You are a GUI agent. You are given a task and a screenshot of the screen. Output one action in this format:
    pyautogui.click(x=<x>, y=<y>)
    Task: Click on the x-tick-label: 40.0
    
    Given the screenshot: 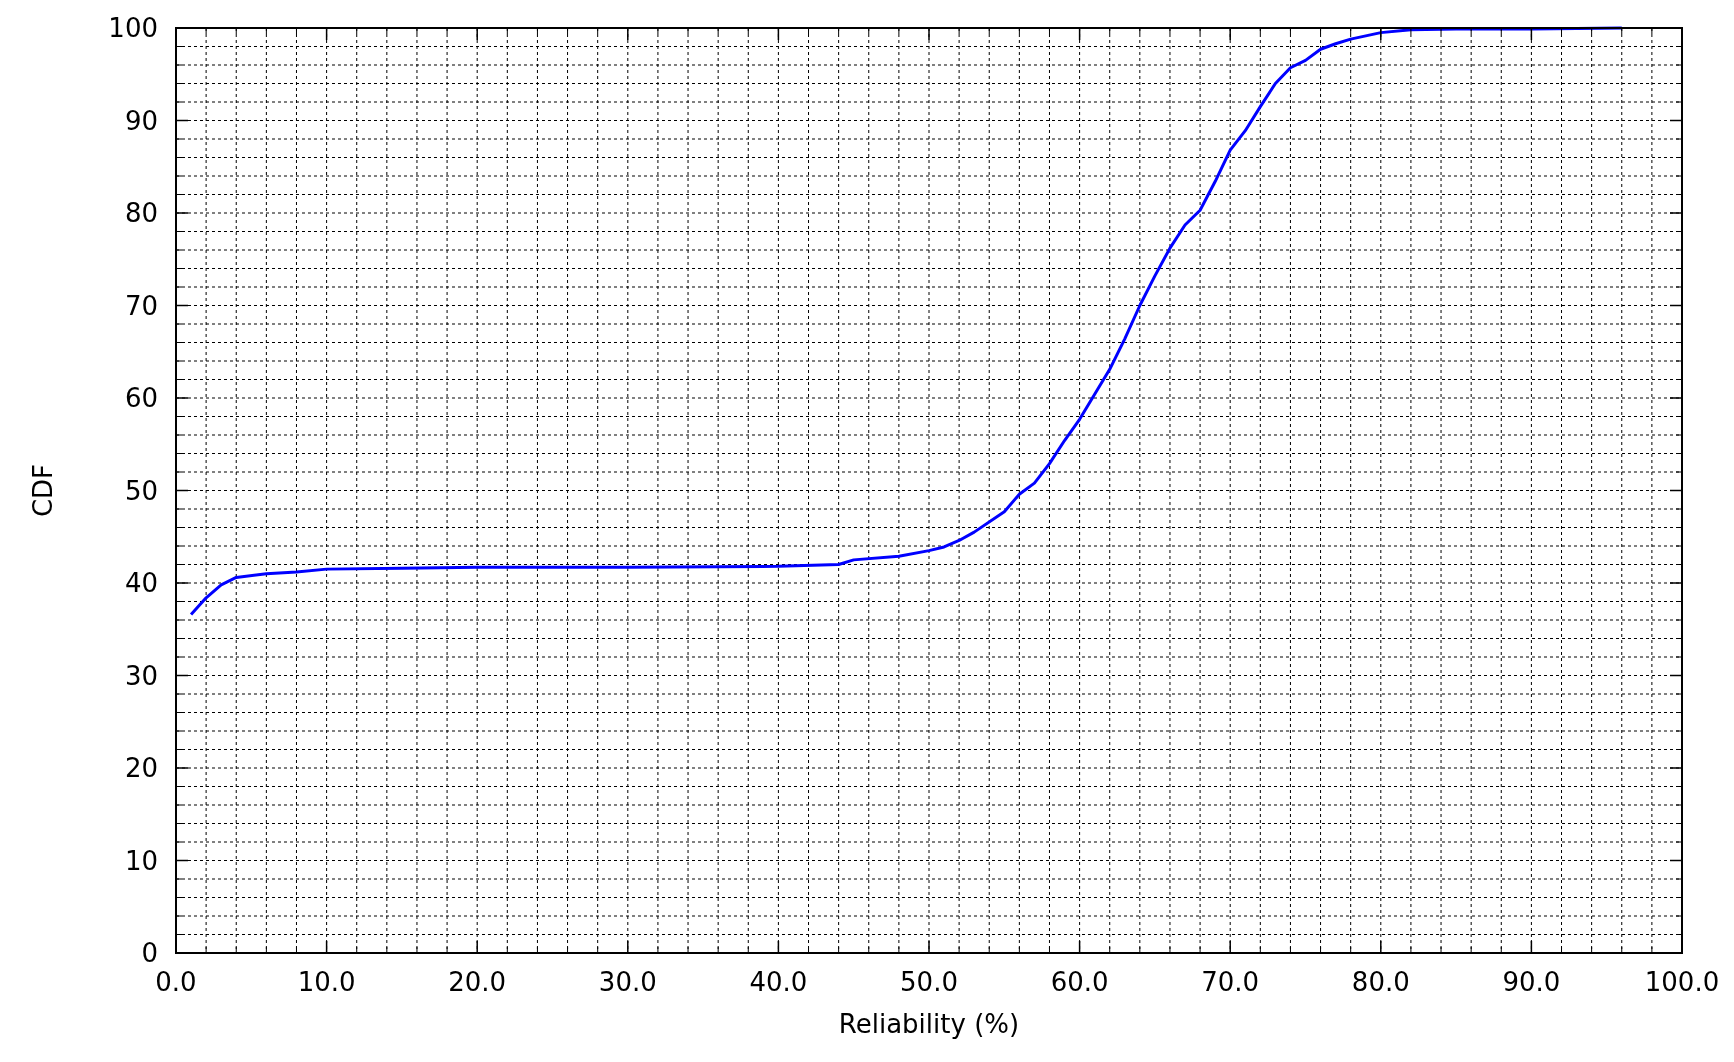 What is the action you would take?
    pyautogui.click(x=778, y=982)
    